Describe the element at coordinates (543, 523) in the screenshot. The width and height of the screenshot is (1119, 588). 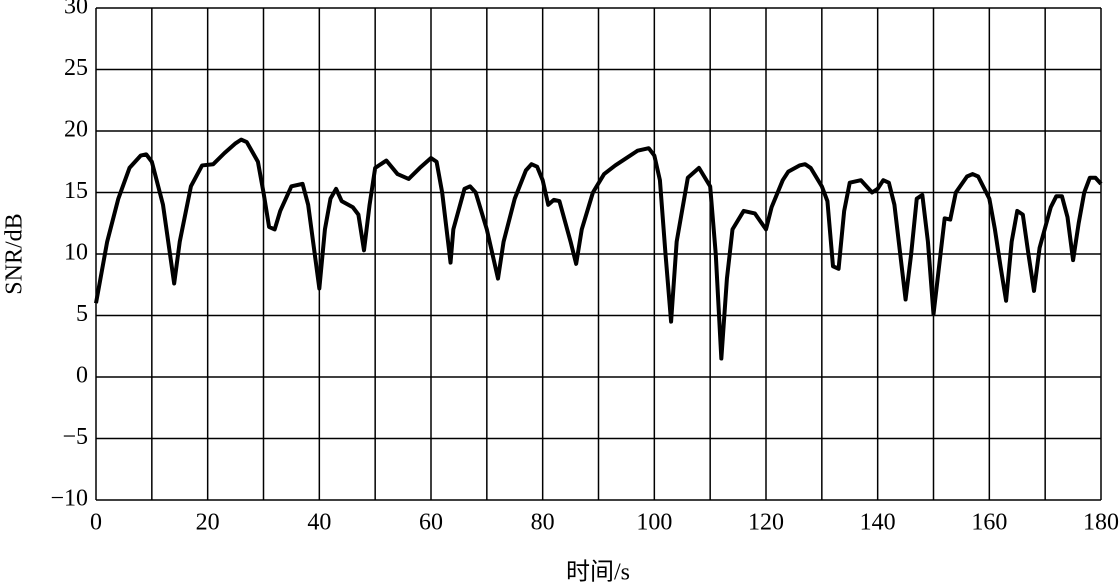
I see `x-tick-label: 80` at that location.